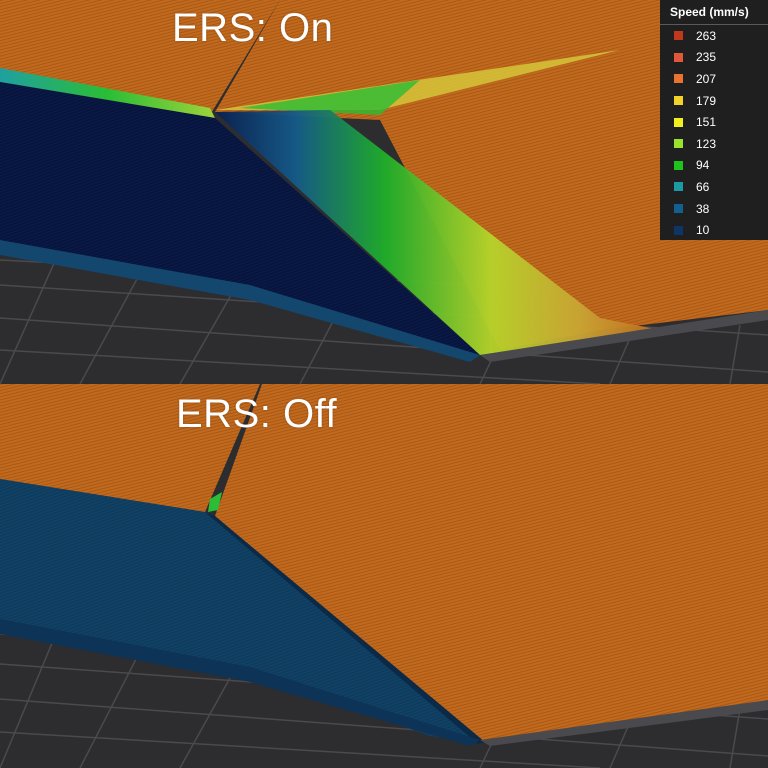 This screenshot has height=768, width=768. I want to click on speed-legend: Speed (mm/s) 263 235 207 179 151 123 94 66 38 10, so click(714, 120).